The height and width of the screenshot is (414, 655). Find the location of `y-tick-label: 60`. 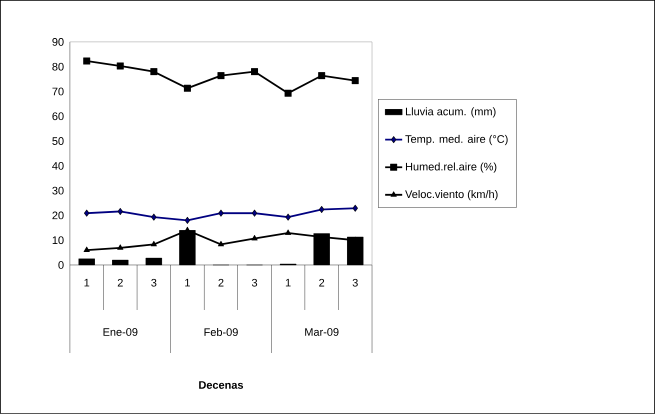

y-tick-label: 60 is located at coordinates (58, 116).